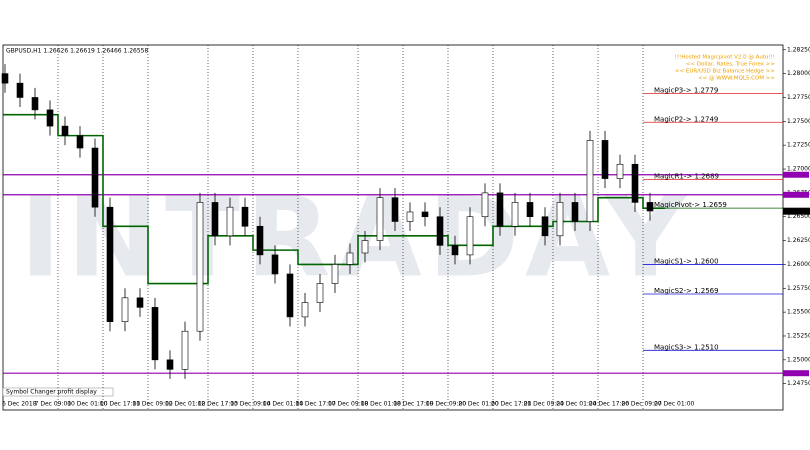 The width and height of the screenshot is (810, 450). I want to click on y-tick-label: 1.27000, so click(798, 169).